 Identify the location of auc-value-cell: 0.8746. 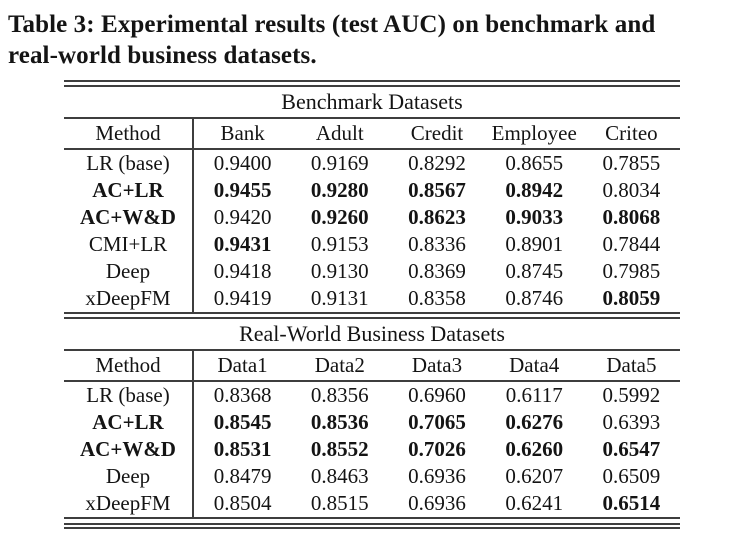
(534, 298).